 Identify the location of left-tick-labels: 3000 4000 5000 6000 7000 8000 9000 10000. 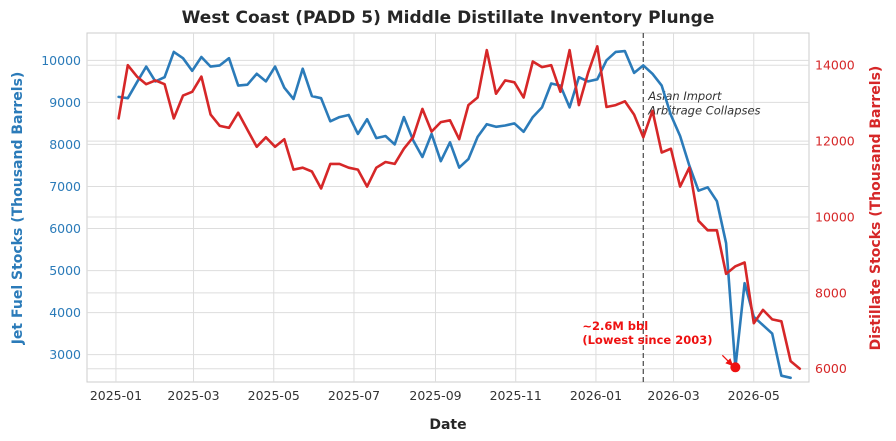
(61, 207).